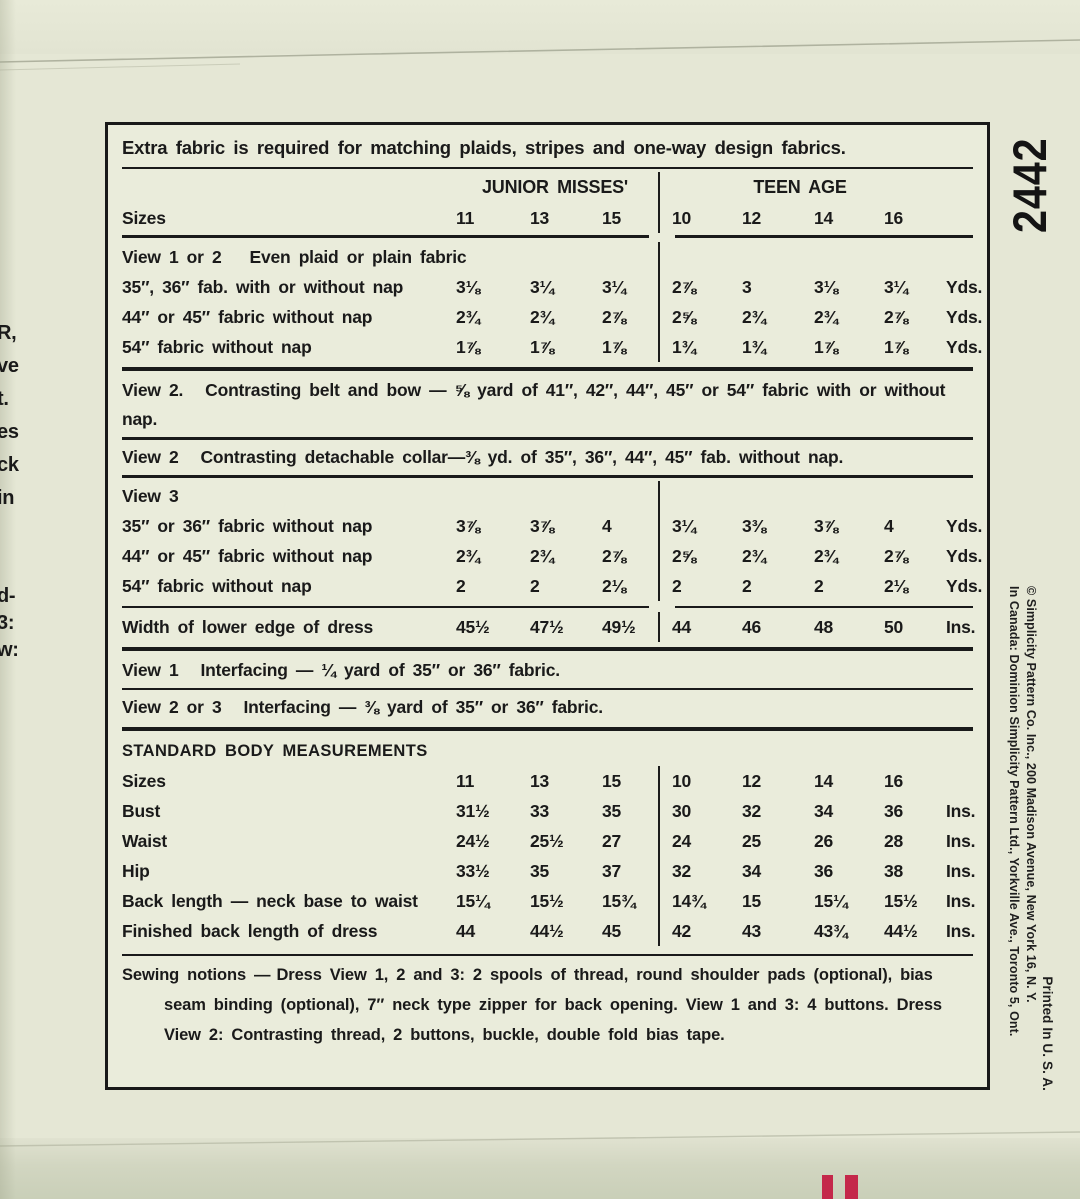  I want to click on measure-cell: 15¾, so click(619, 901).